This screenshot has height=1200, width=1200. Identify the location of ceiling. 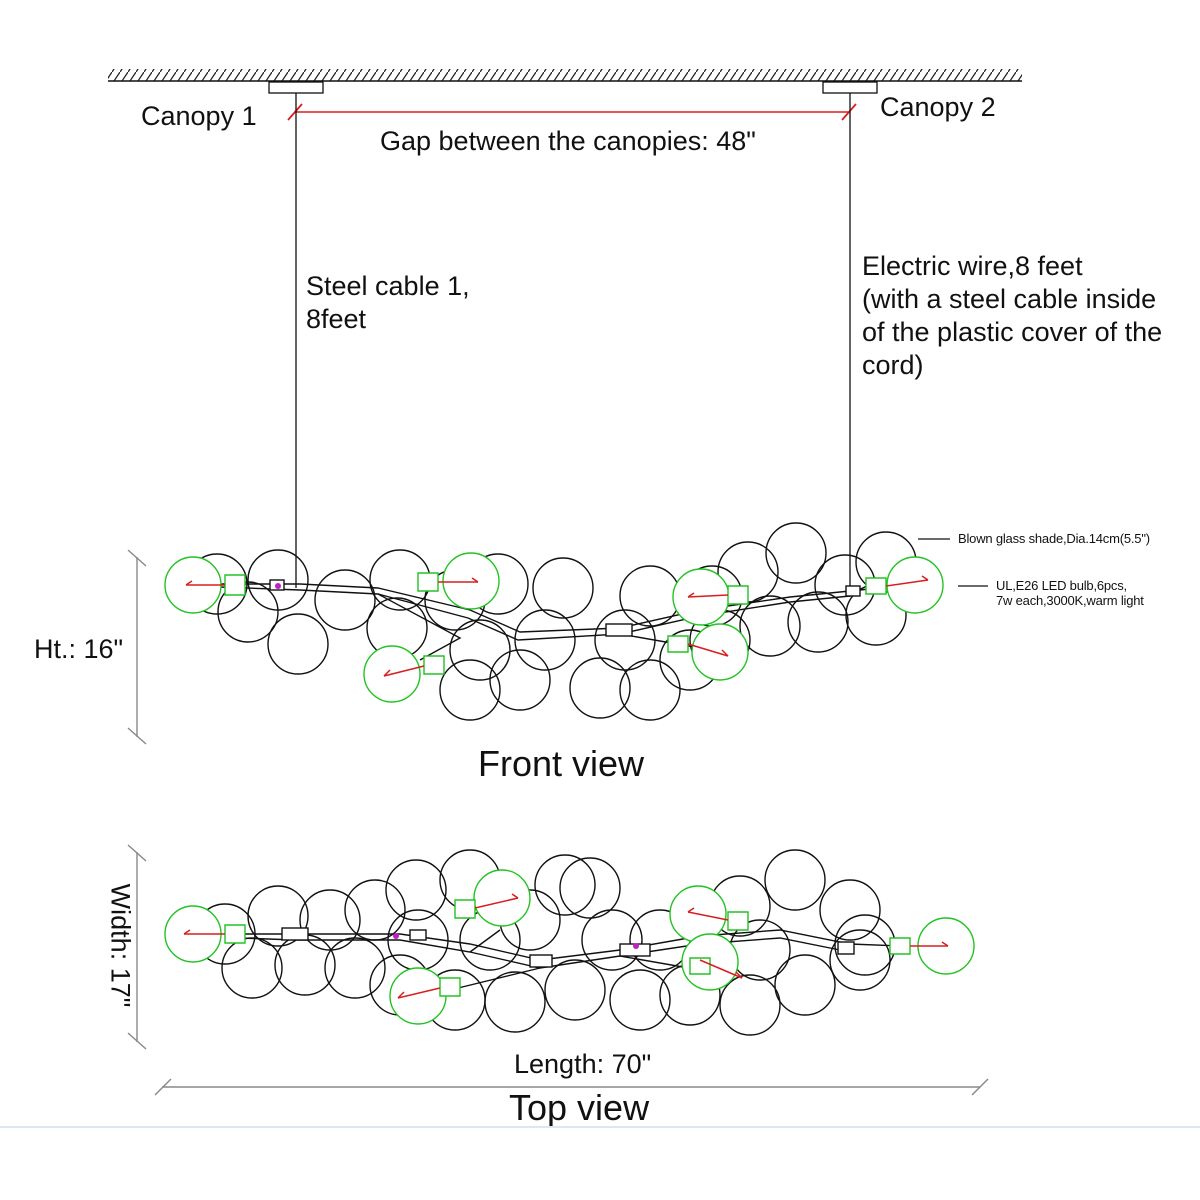
(565, 75).